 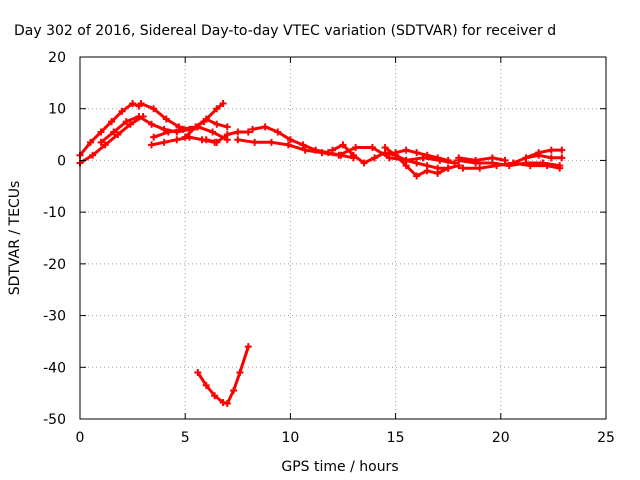 What do you see at coordinates (290, 438) in the screenshot?
I see `x-tick-label: 10` at bounding box center [290, 438].